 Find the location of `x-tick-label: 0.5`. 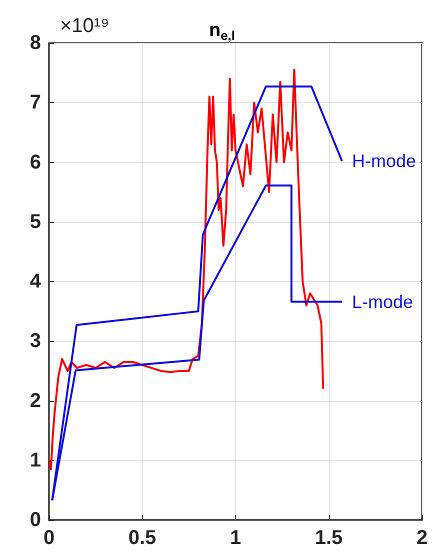

x-tick-label: 0.5 is located at coordinates (142, 538).